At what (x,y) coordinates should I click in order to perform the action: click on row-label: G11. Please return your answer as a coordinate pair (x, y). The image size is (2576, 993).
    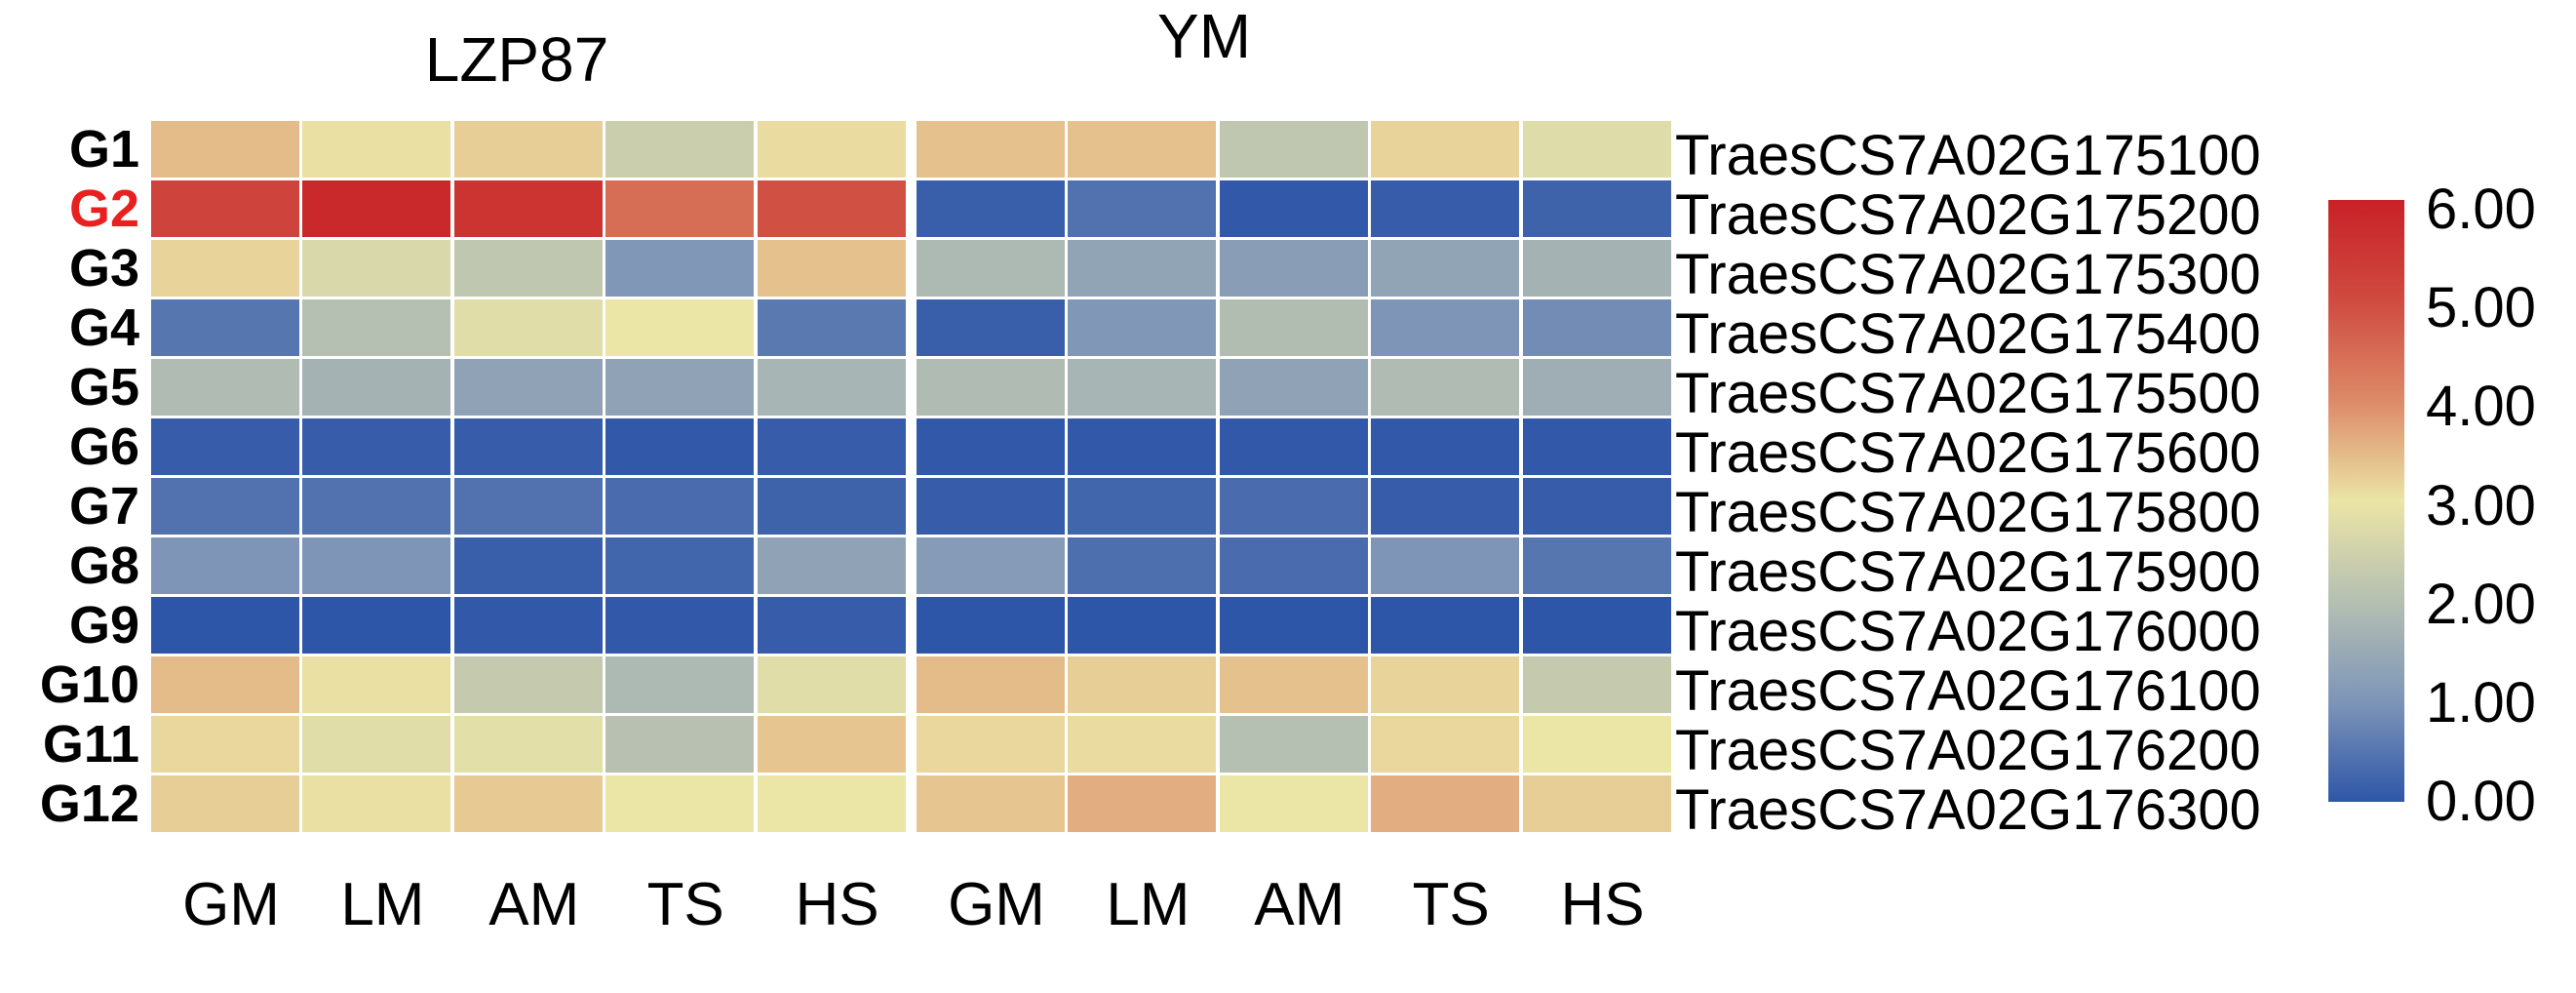
    Looking at the image, I should click on (90, 744).